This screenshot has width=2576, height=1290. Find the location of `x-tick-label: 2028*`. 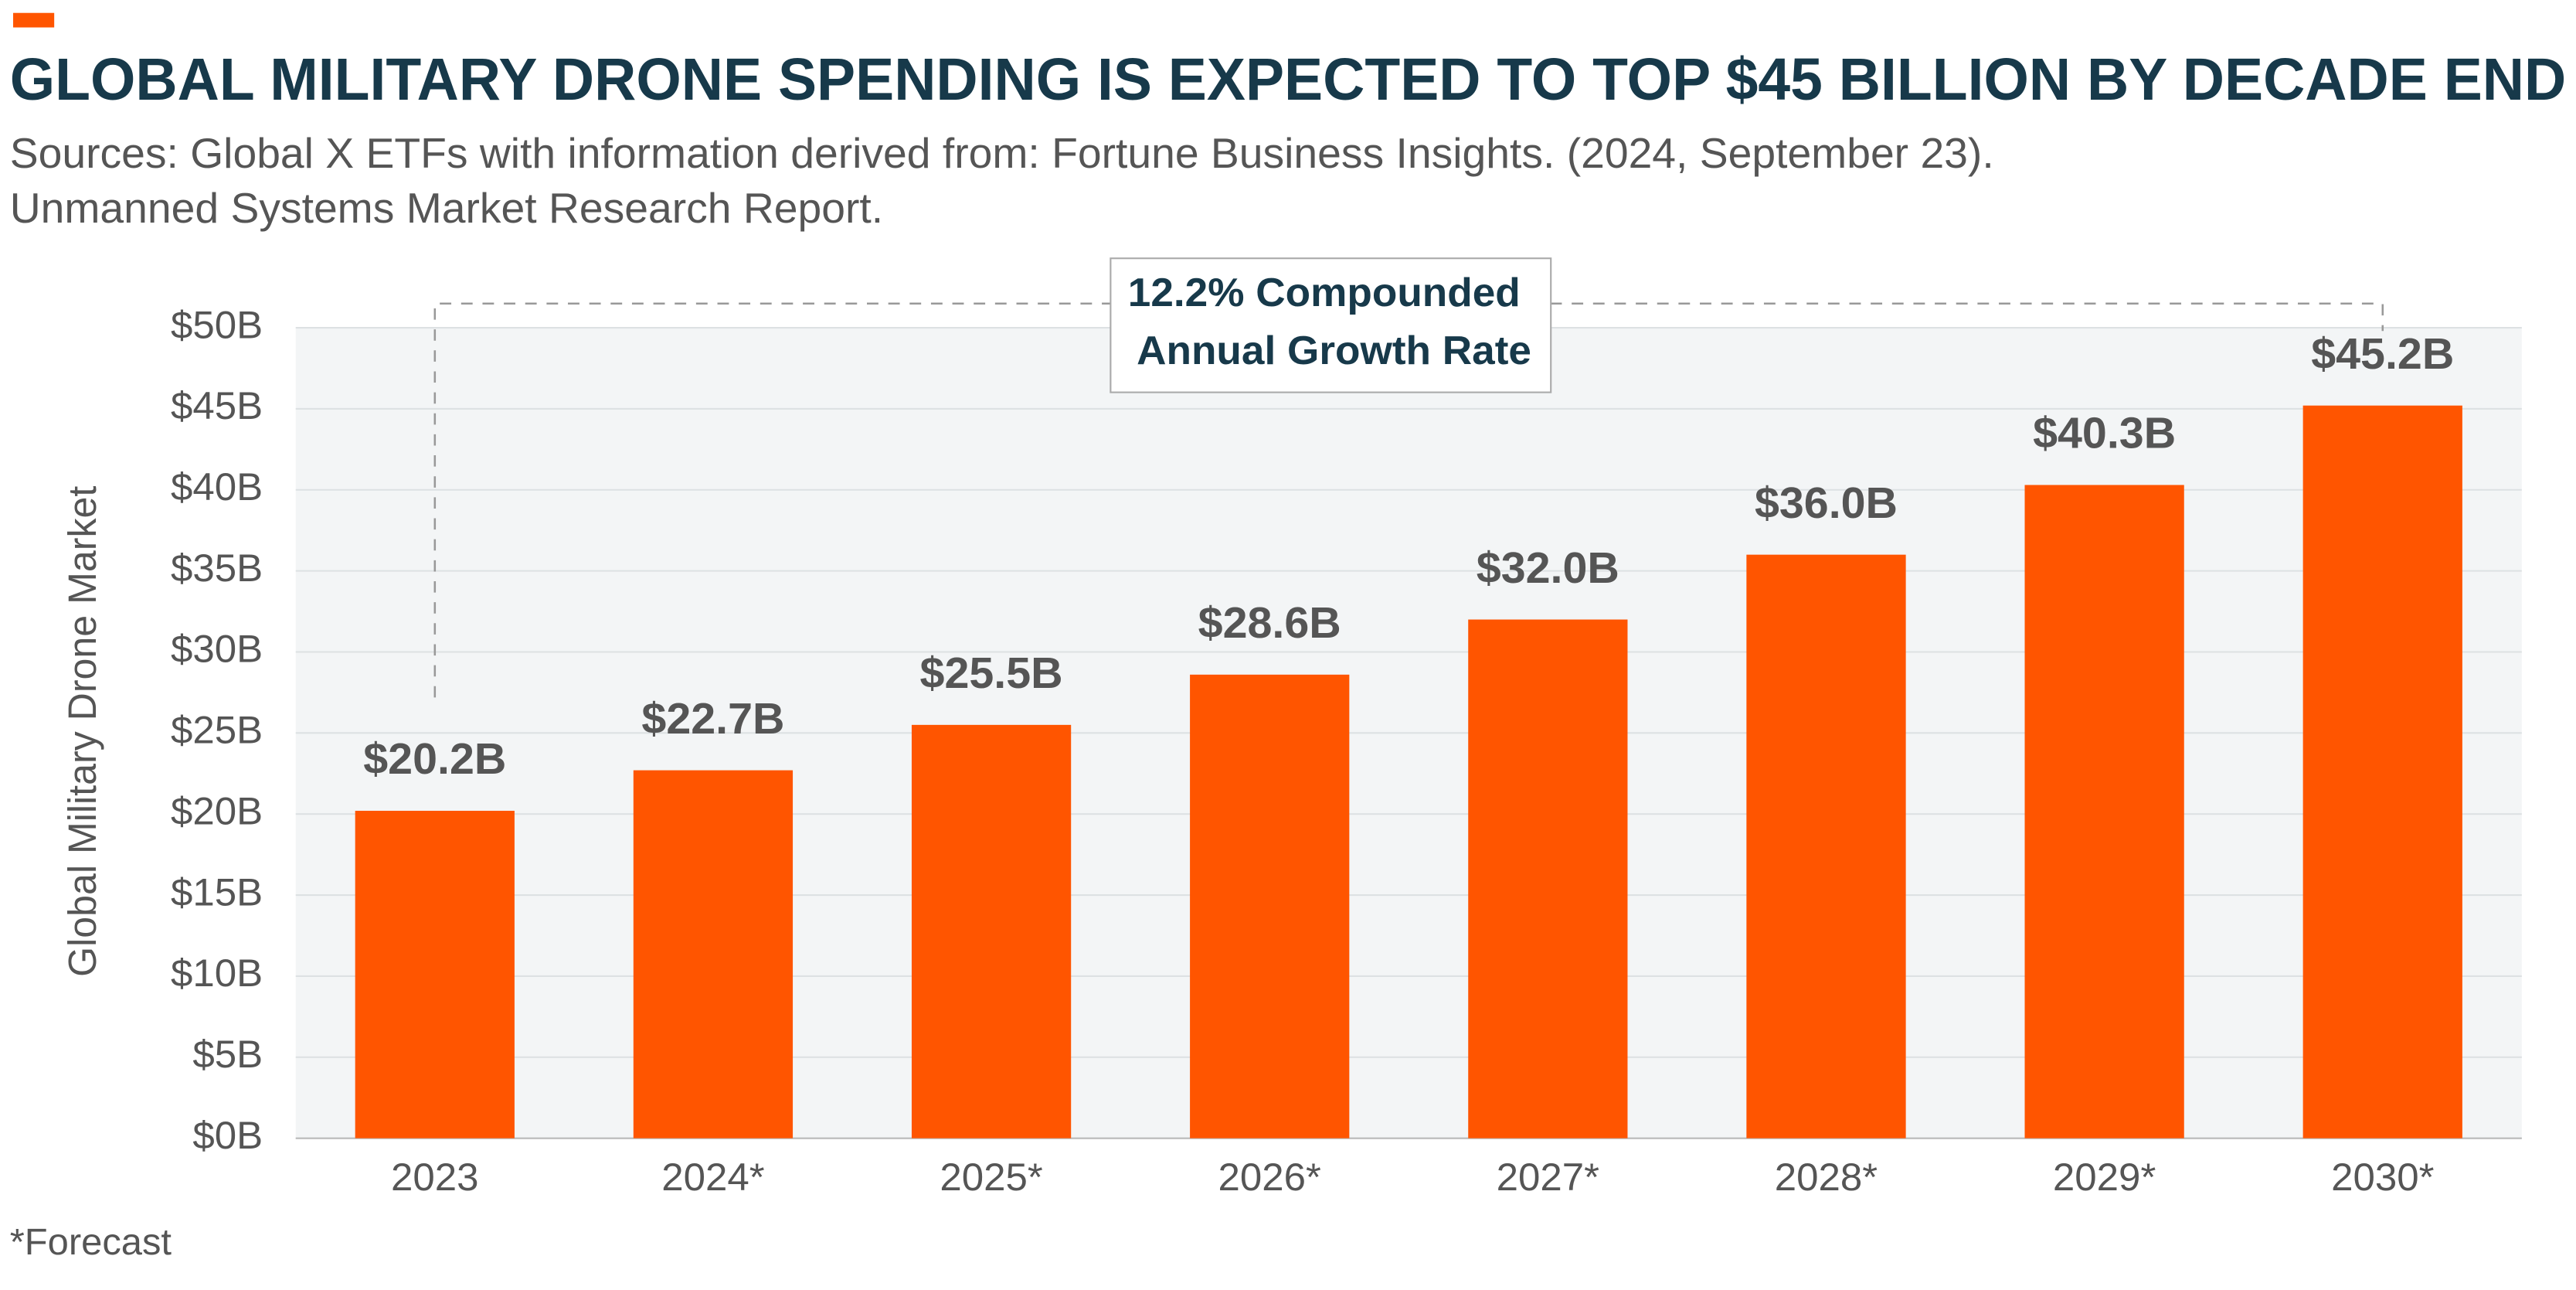

x-tick-label: 2028* is located at coordinates (1826, 1177).